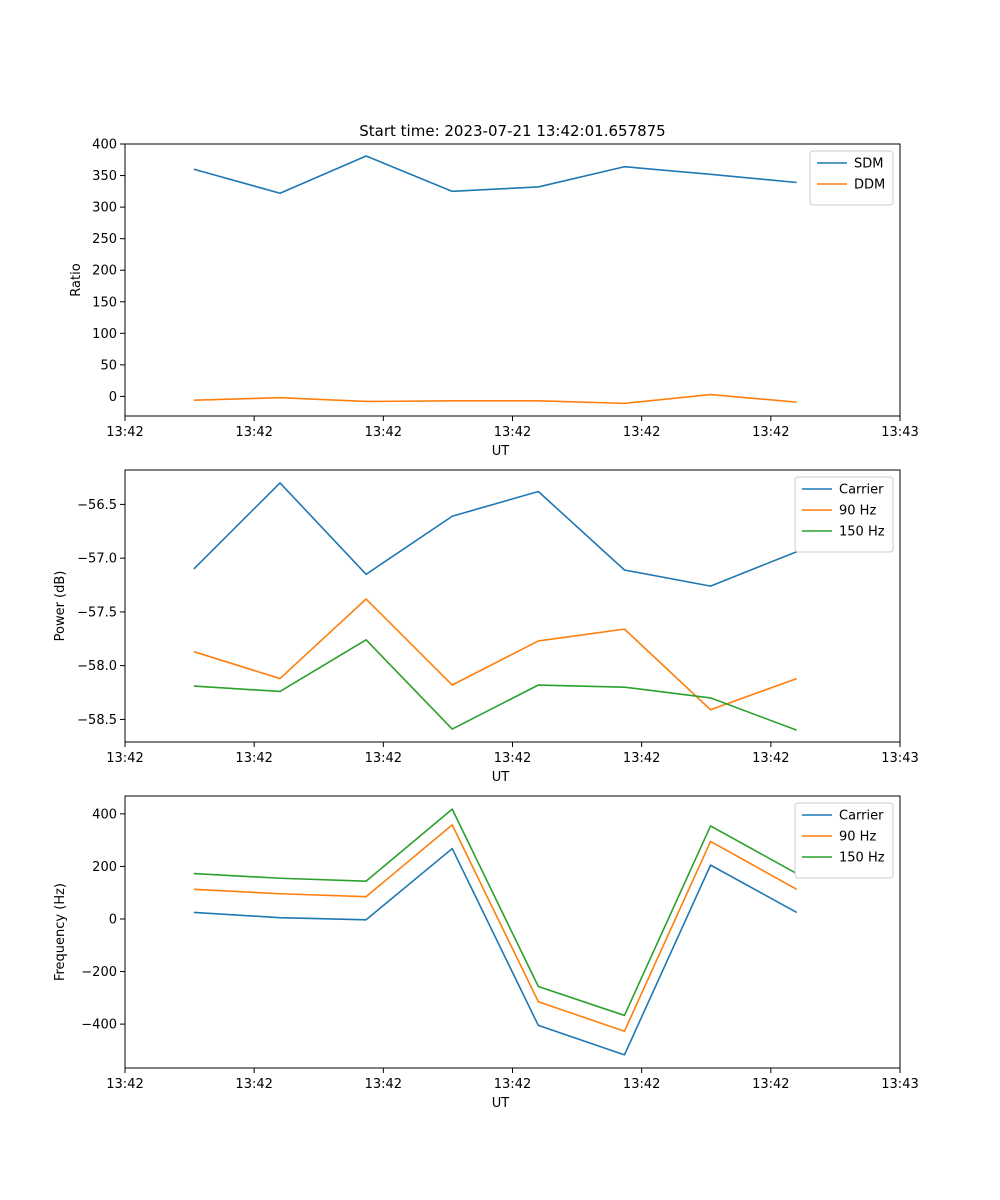 This screenshot has height=1200, width=1000. Describe the element at coordinates (512, 131) in the screenshot. I see `chart-title: Start time: 2023-07-21 13:42:01.657875` at that location.